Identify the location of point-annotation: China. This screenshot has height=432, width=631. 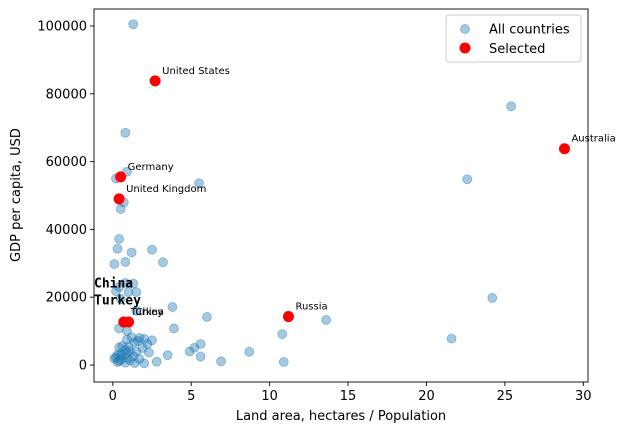
(150, 312).